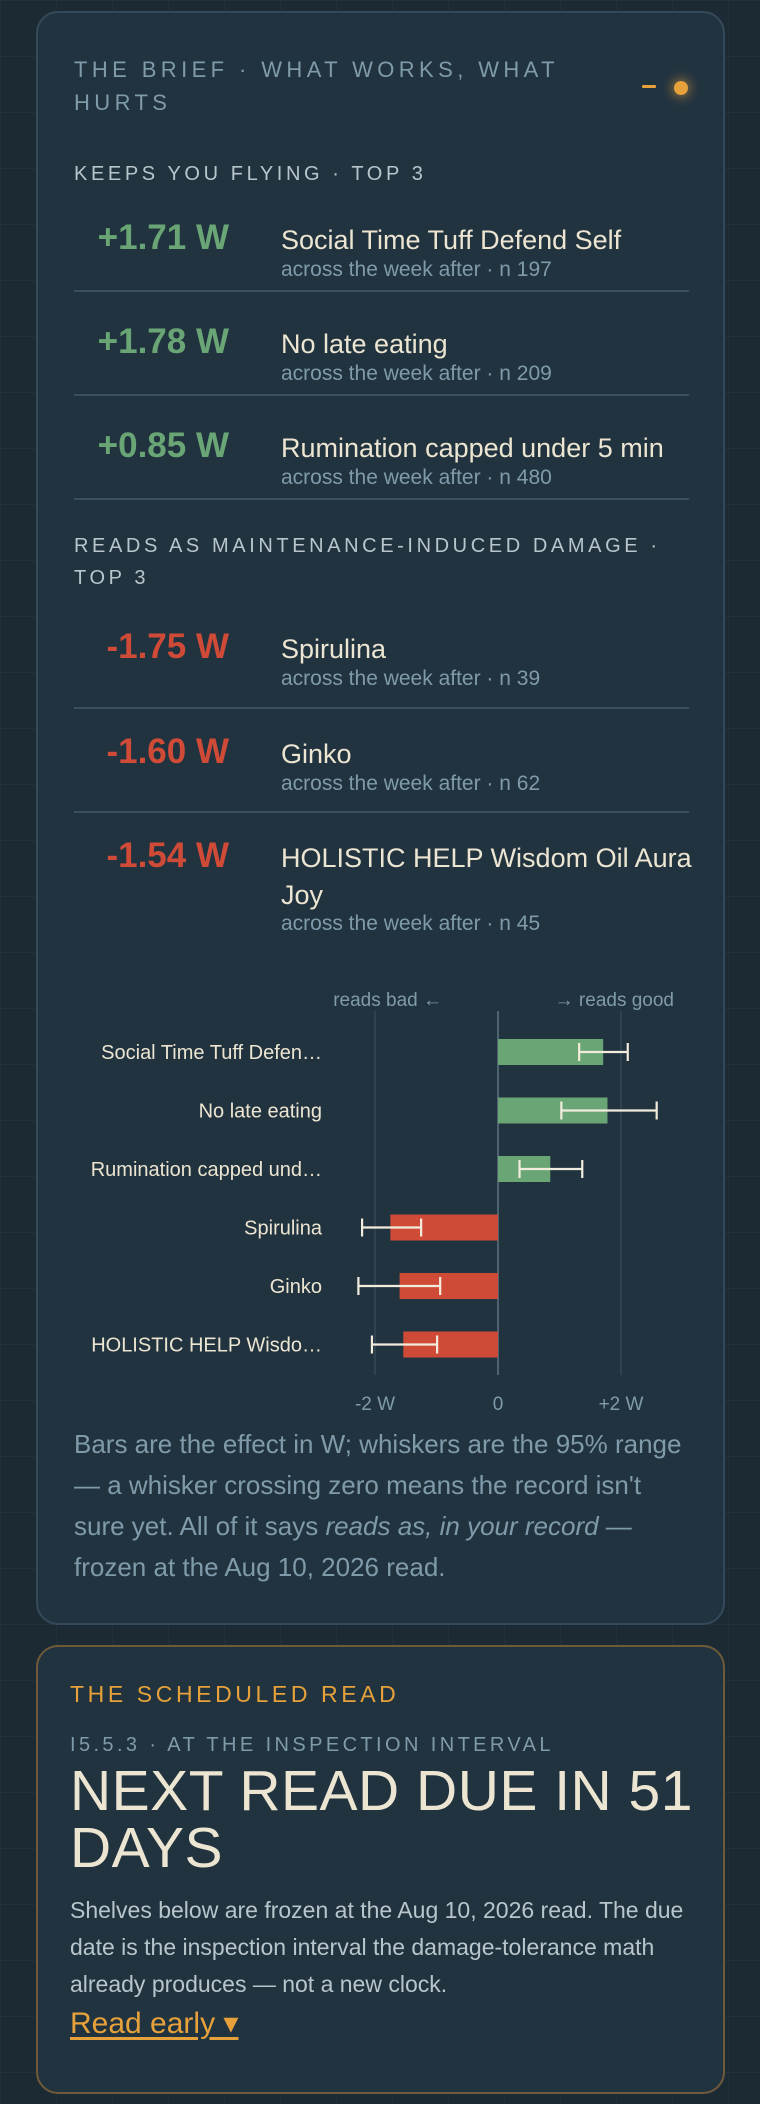 The width and height of the screenshot is (760, 2104). Describe the element at coordinates (154, 2023) in the screenshot. I see `read-early-link: Read early ▾` at that location.